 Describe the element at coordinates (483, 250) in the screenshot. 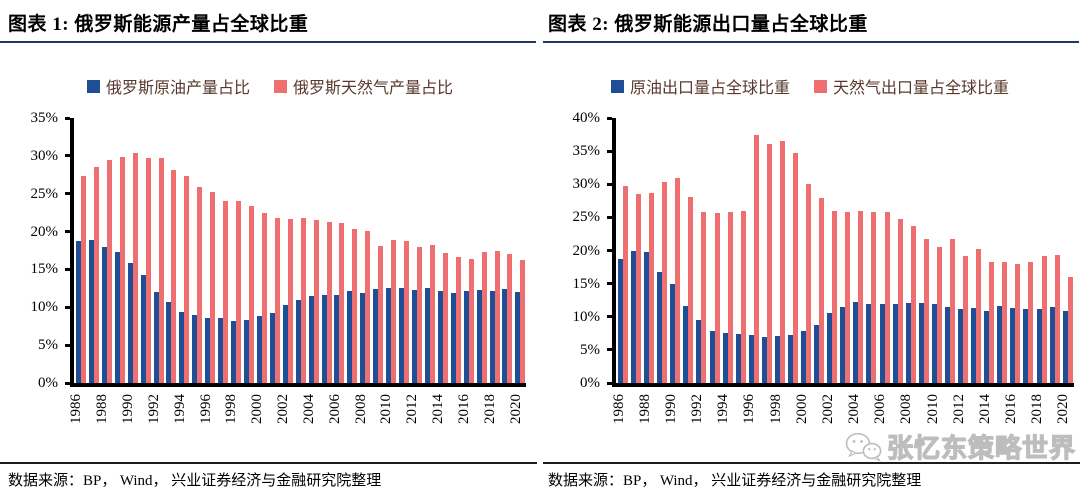

I see `bar-pair-2017` at that location.